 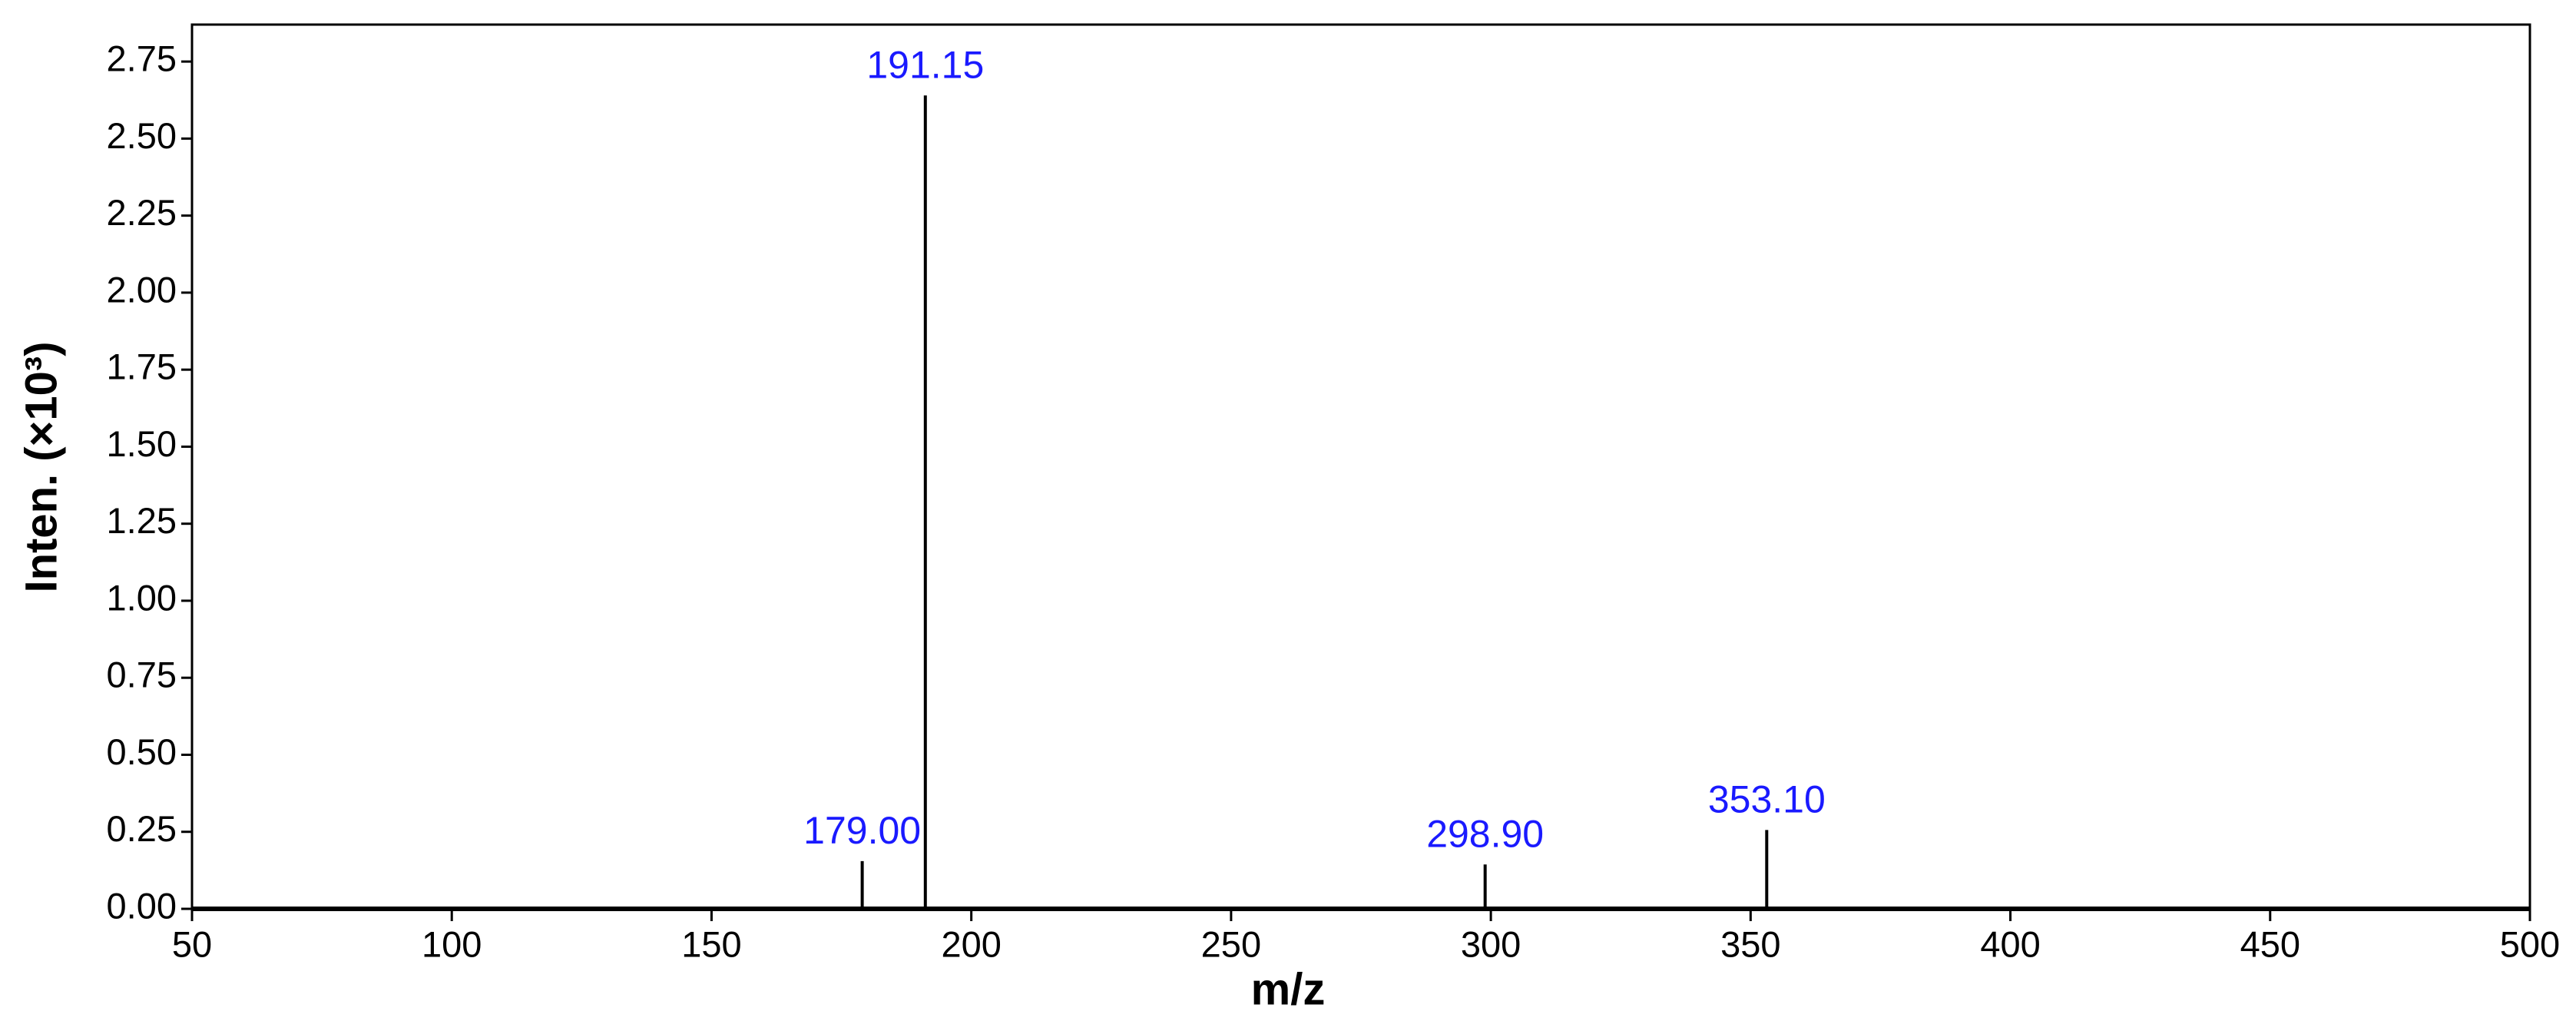 What do you see at coordinates (142, 828) in the screenshot?
I see `y-tick-label: 0.25` at bounding box center [142, 828].